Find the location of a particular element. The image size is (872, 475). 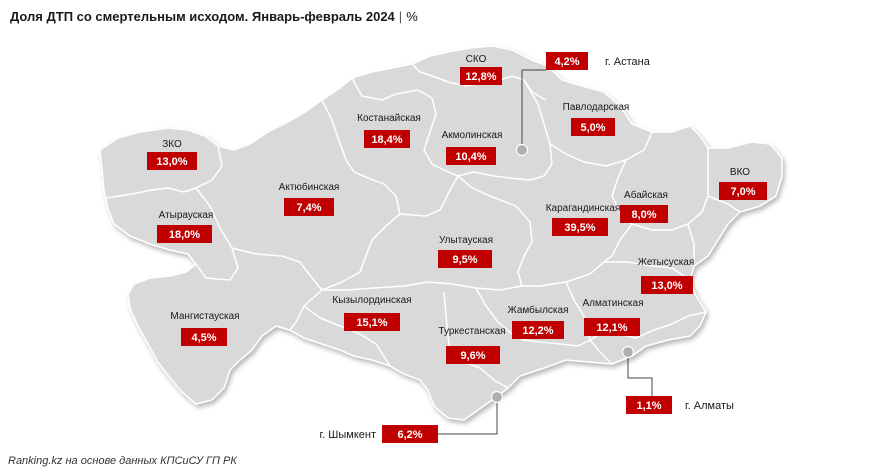

region-5-value: 7,0% is located at coordinates (742, 192).